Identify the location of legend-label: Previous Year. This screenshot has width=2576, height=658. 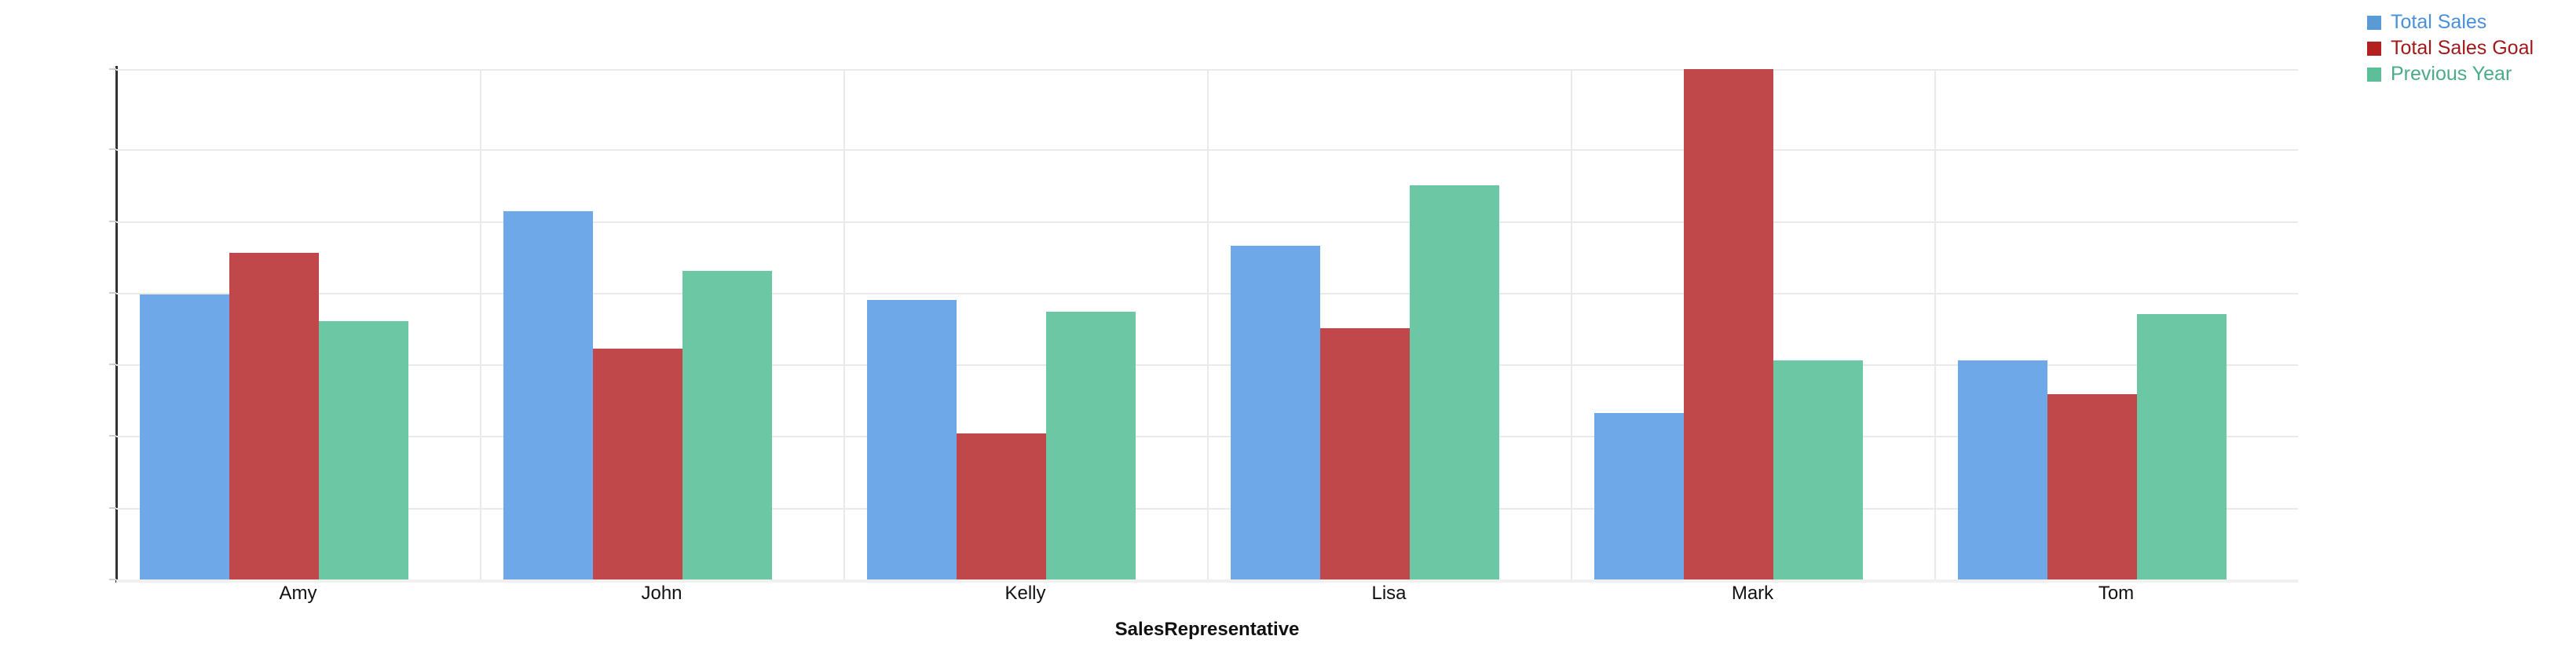
(2451, 74).